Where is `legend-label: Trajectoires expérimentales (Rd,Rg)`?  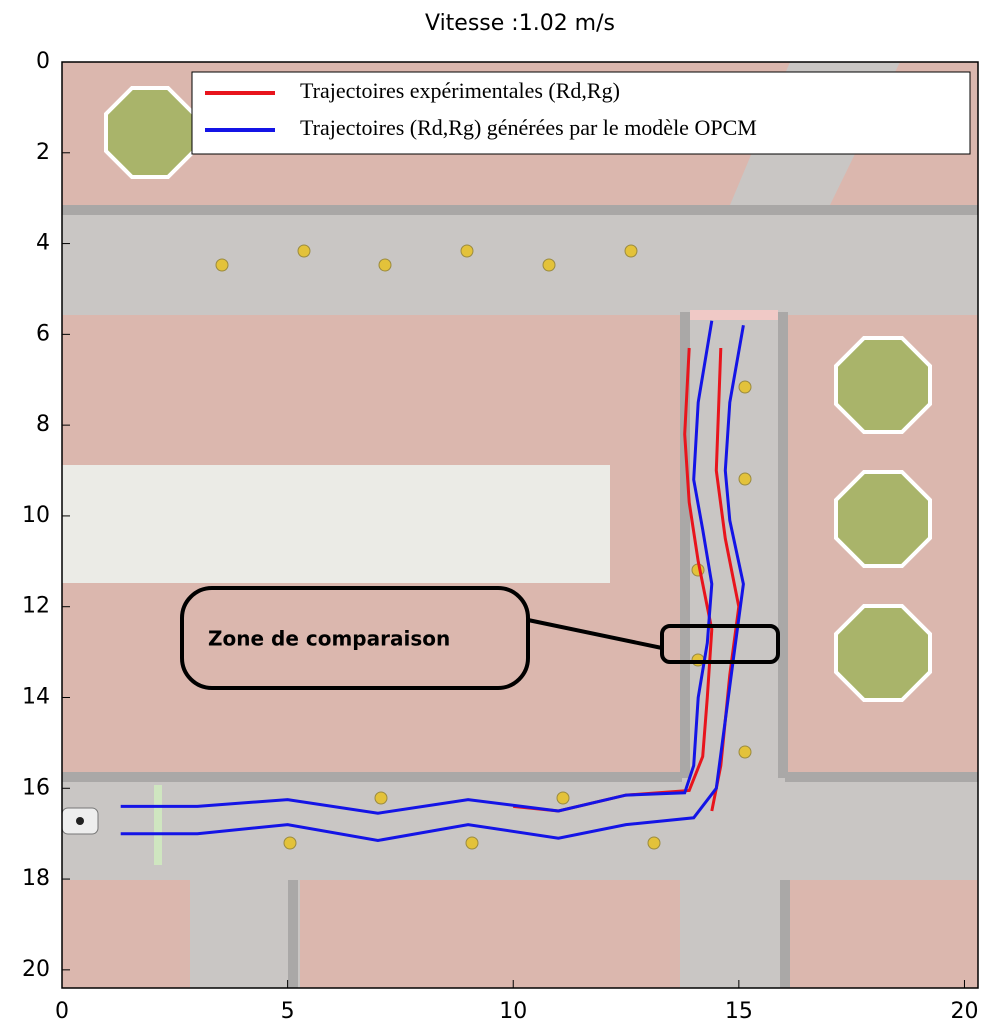 legend-label: Trajectoires expérimentales (Rd,Rg) is located at coordinates (460, 90).